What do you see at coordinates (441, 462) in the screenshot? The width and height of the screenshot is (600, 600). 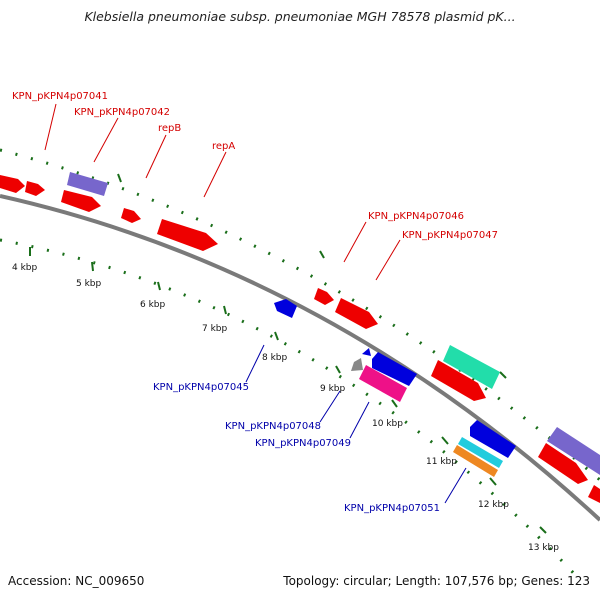 I see `kbp-label: 11 kbp` at bounding box center [441, 462].